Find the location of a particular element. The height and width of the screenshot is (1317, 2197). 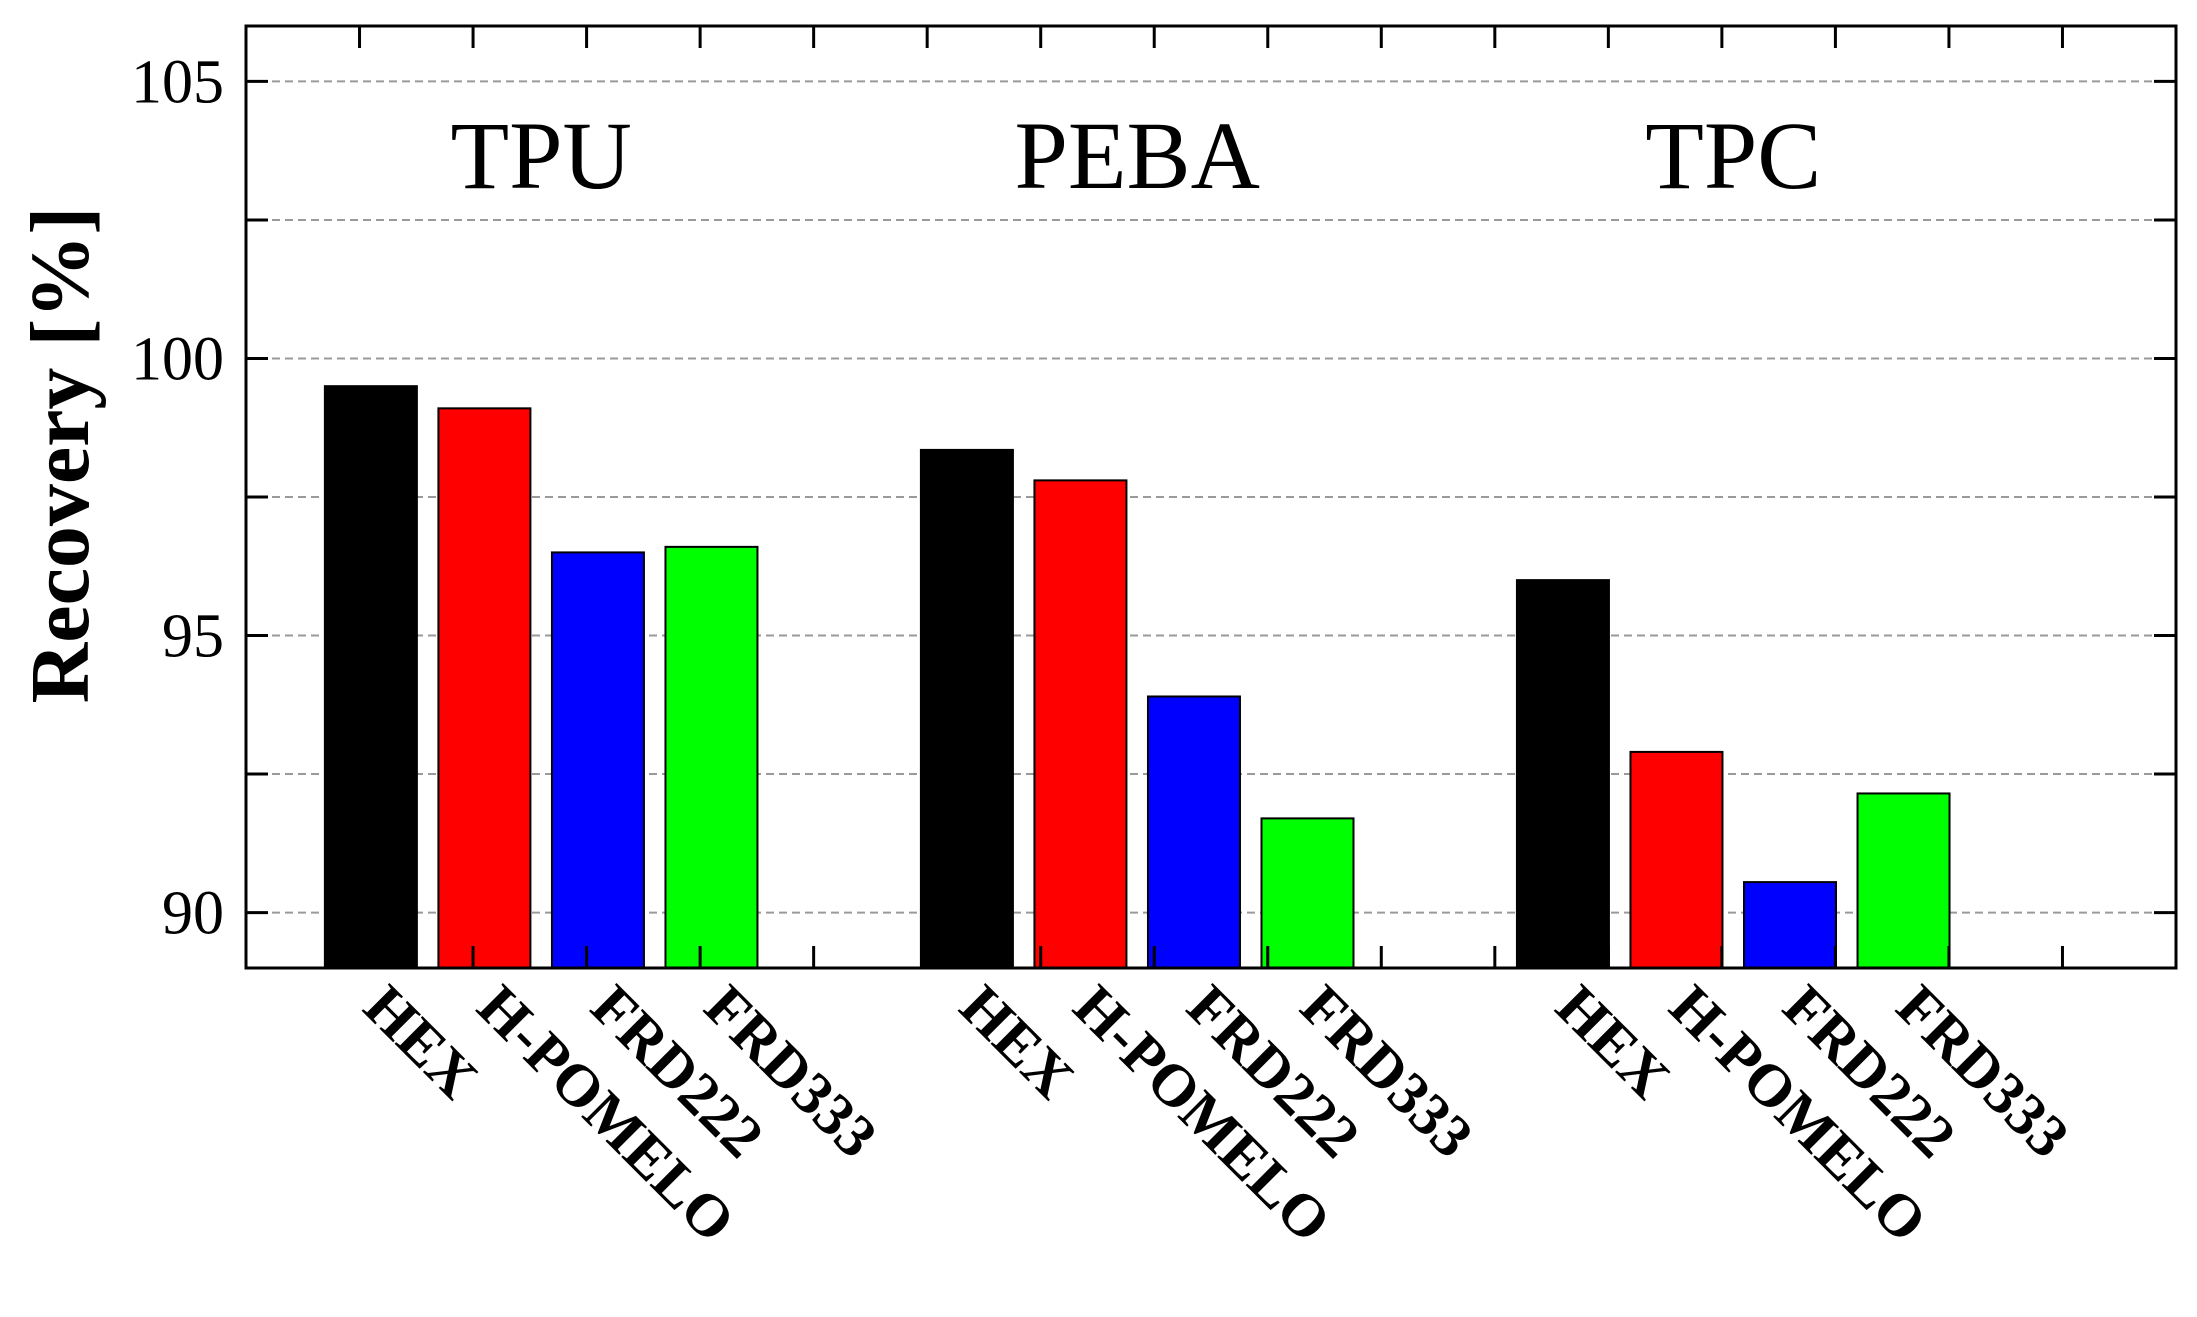

bar-peba-frd333 is located at coordinates (1307, 893).